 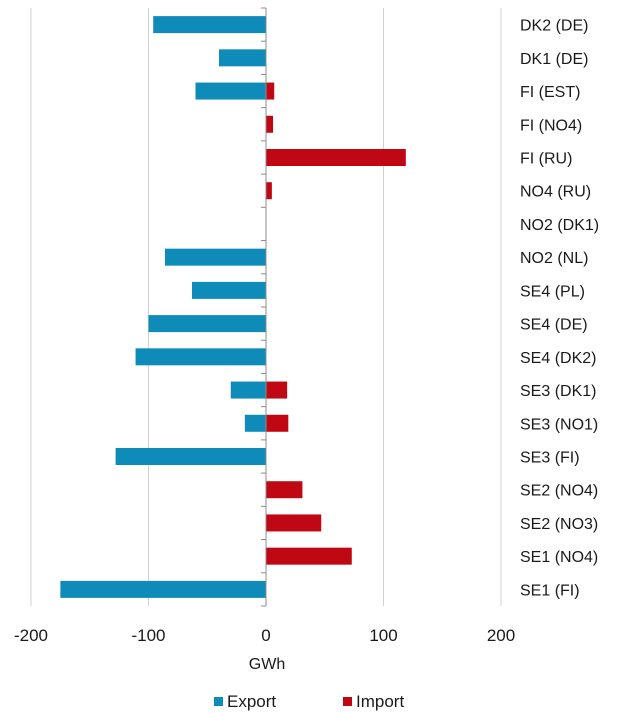 I want to click on legend: Export Import, so click(x=309, y=701).